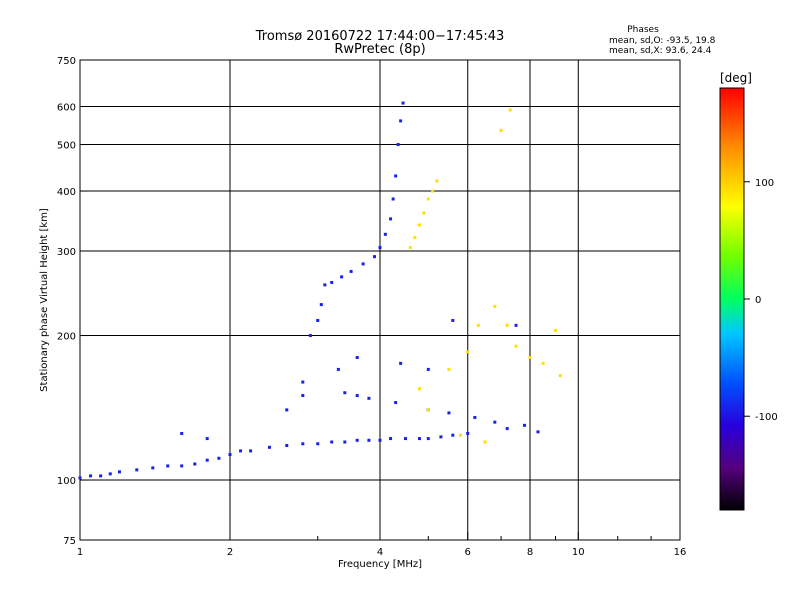  I want to click on x-tick-label: 4, so click(380, 552).